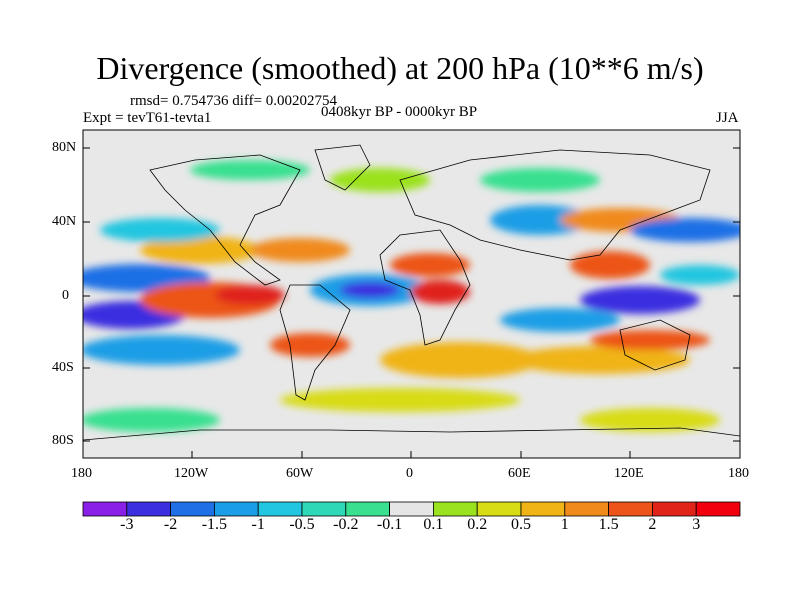 This screenshot has width=800, height=600. What do you see at coordinates (399, 112) in the screenshot?
I see `period-label: 0408kyr BP - 0000kyr BP` at bounding box center [399, 112].